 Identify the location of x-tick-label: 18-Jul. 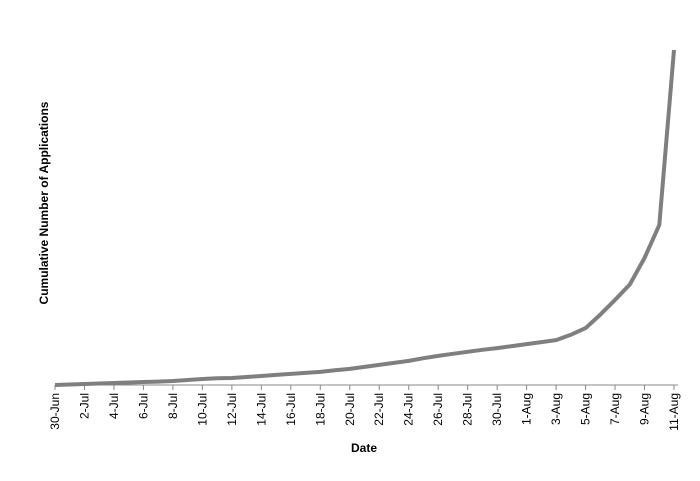
(320, 409).